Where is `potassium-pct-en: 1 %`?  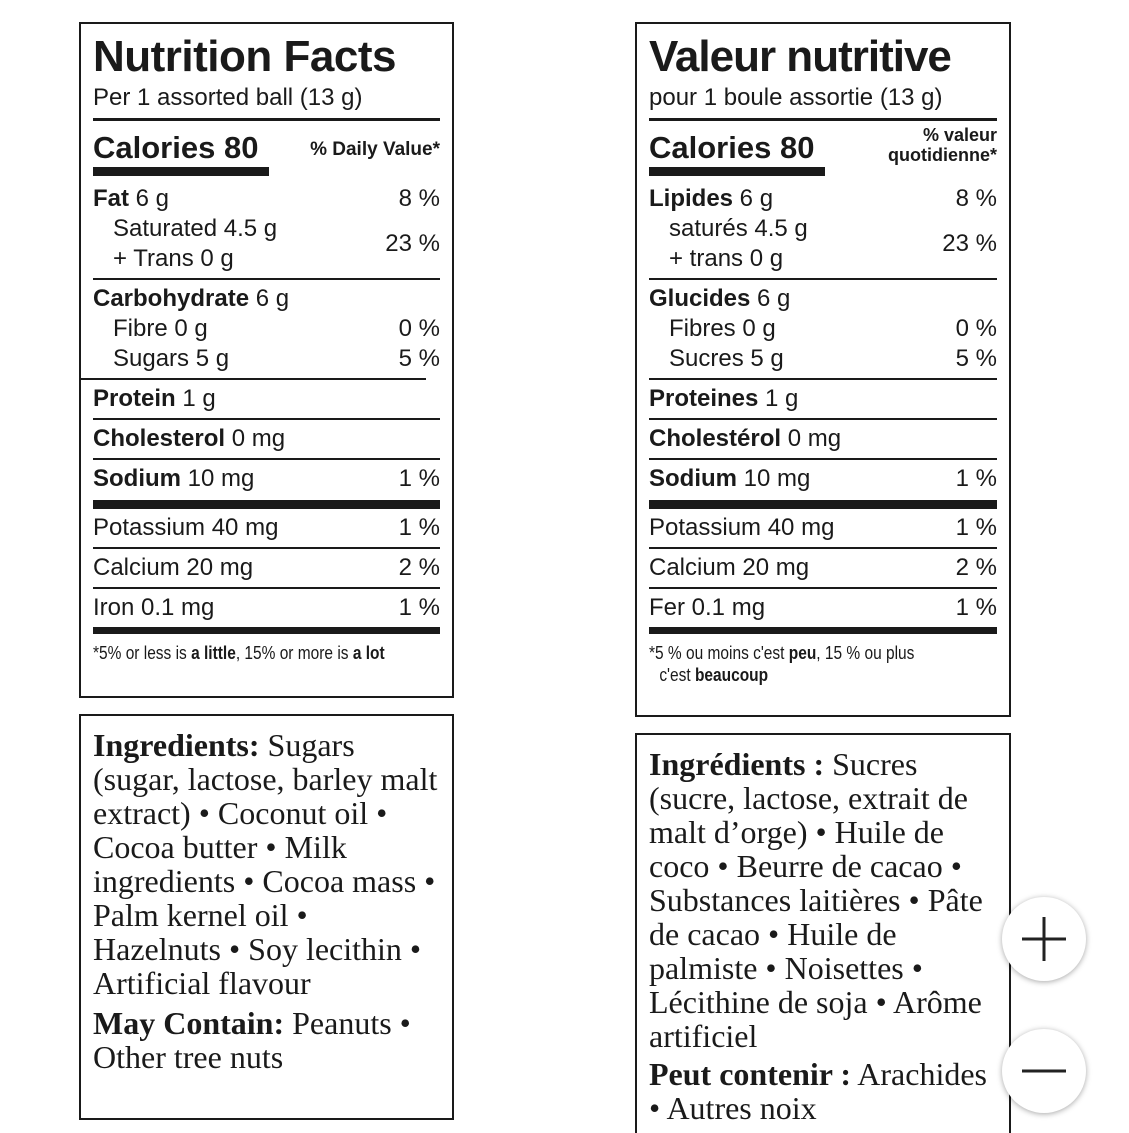 potassium-pct-en: 1 % is located at coordinates (419, 527).